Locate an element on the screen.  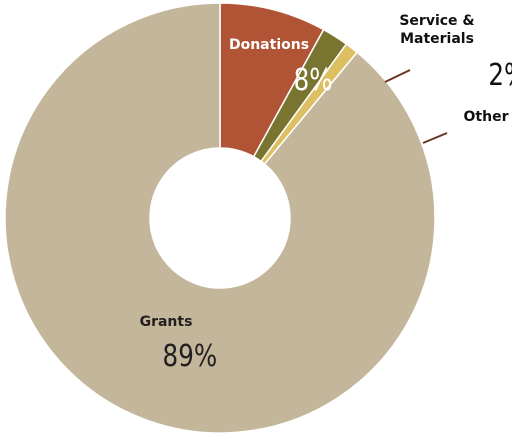
slice-label-service-materials-line1: Service & is located at coordinates (436, 21).